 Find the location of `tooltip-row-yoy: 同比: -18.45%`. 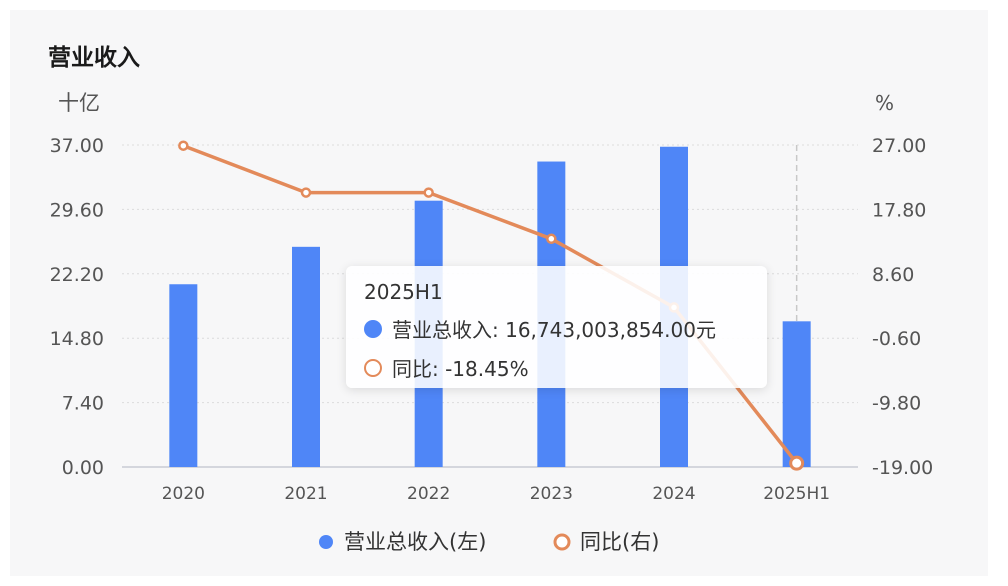

tooltip-row-yoy: 同比: -18.45% is located at coordinates (556, 367).